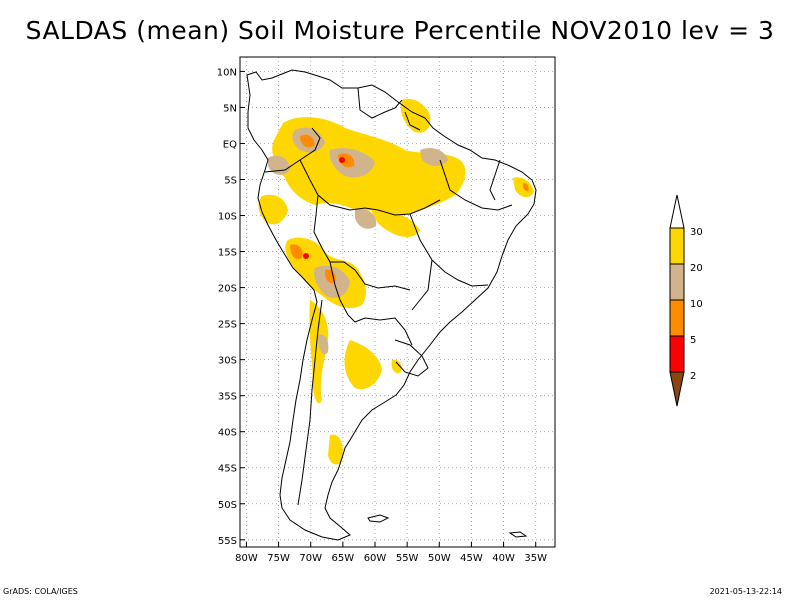 The image size is (800, 600). I want to click on andes-yellow-strip, so click(319, 352).